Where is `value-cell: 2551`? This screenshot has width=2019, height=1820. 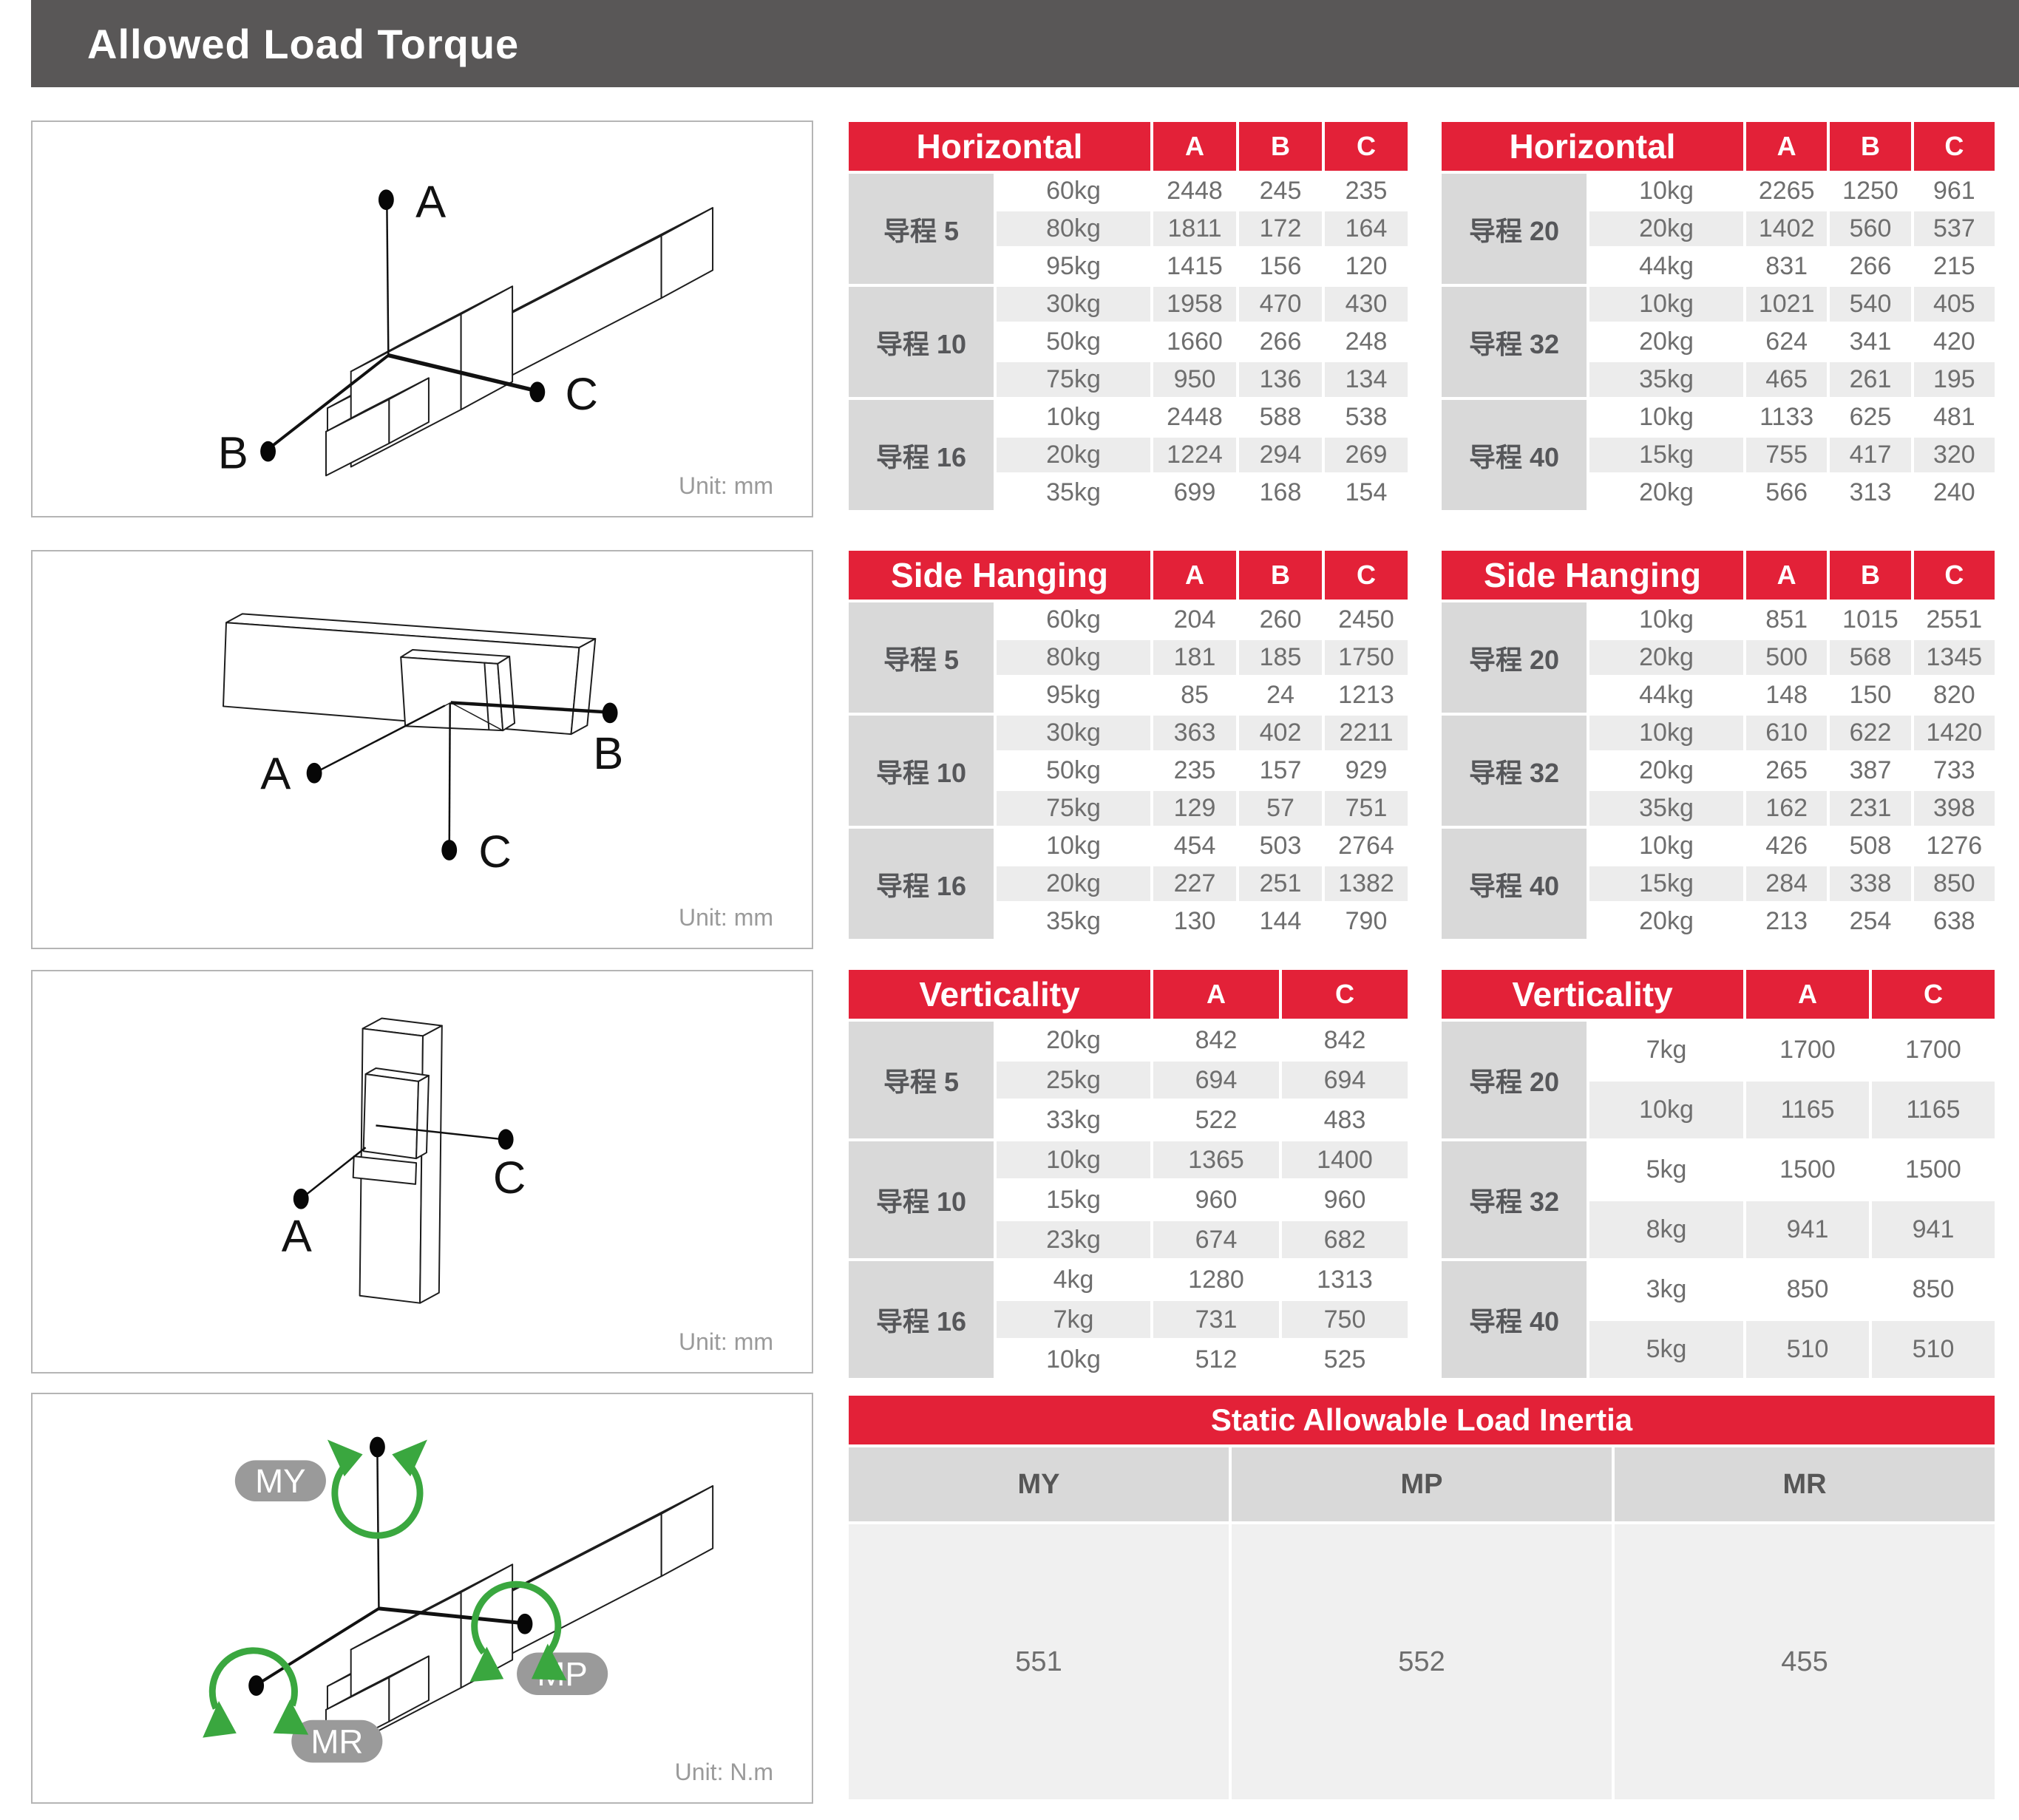
value-cell: 2551 is located at coordinates (1954, 619).